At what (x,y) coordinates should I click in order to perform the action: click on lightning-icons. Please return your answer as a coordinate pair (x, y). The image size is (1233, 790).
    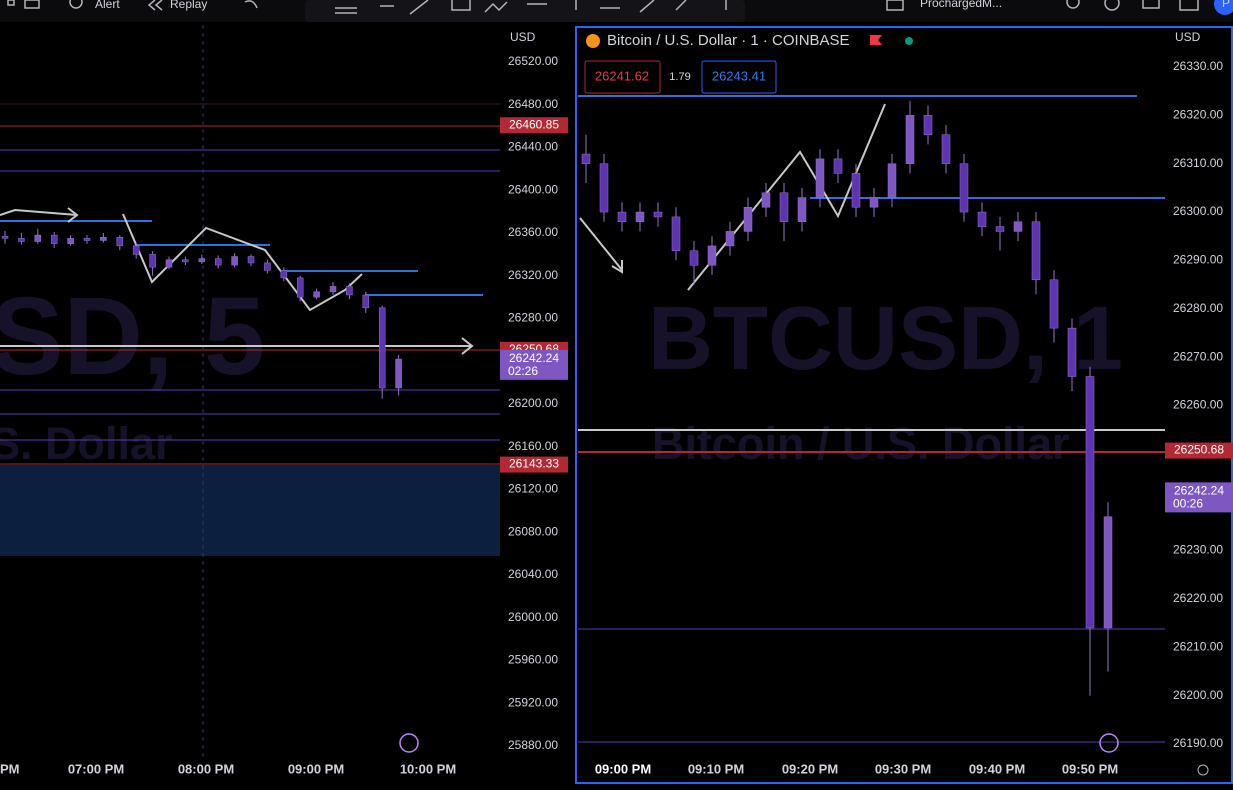
    Looking at the image, I should click on (759, 743).